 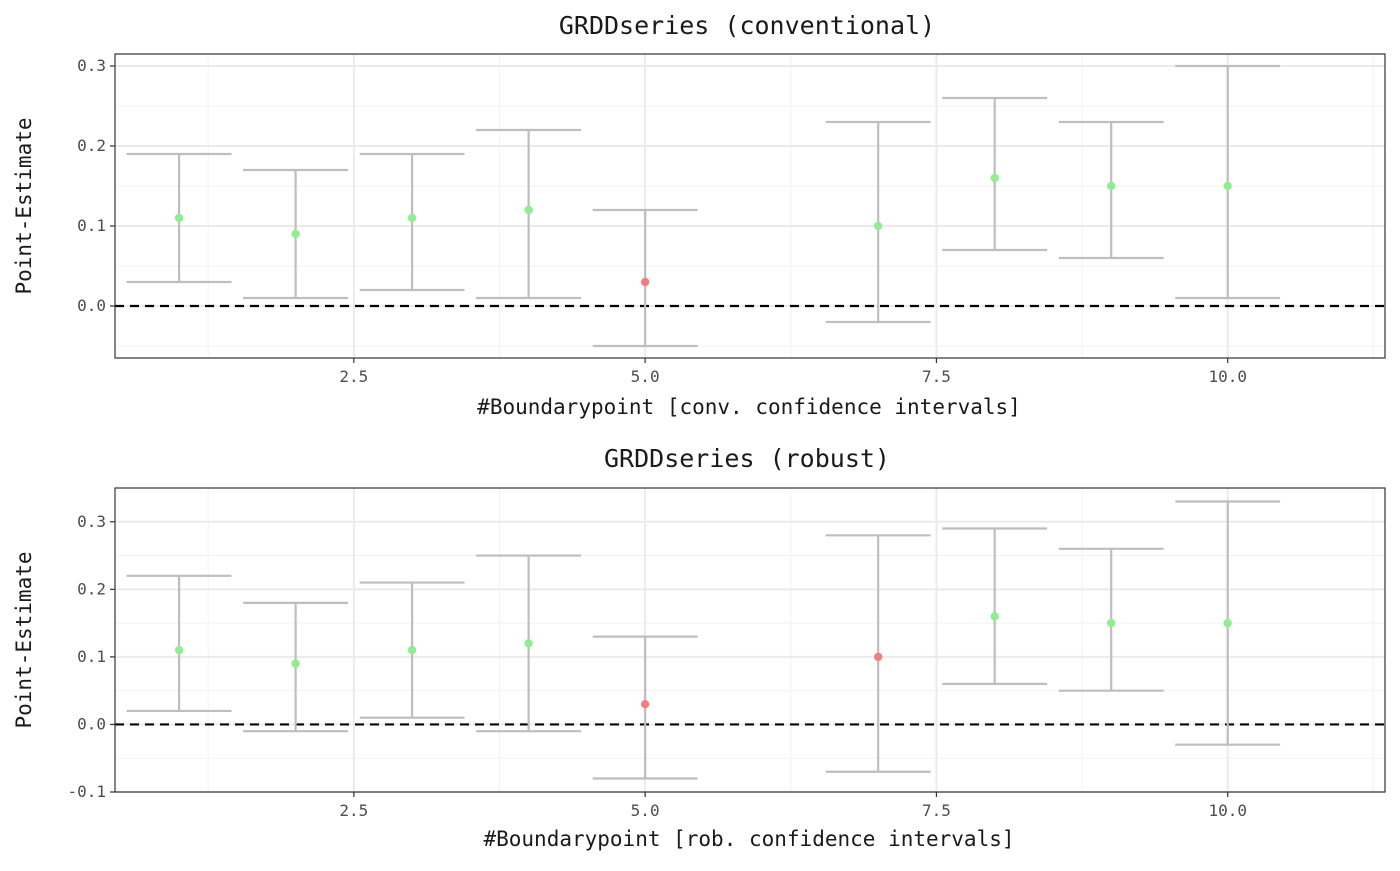 What do you see at coordinates (747, 458) in the screenshot?
I see `chart-title: GRDDseries (robust)` at bounding box center [747, 458].